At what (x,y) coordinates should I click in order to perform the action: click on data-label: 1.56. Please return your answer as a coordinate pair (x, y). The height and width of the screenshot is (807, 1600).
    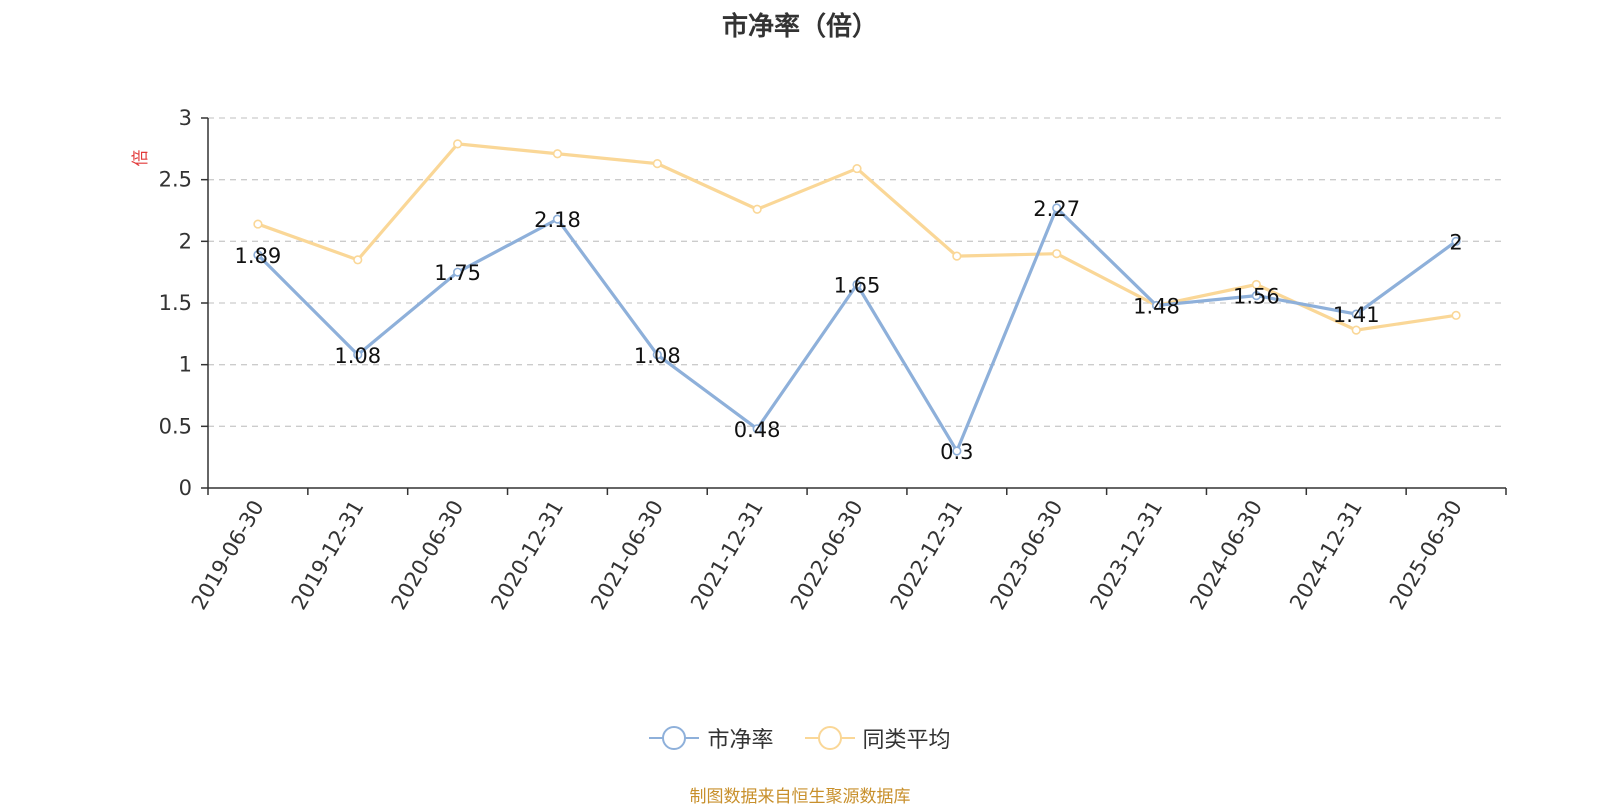
    Looking at the image, I should click on (1256, 297).